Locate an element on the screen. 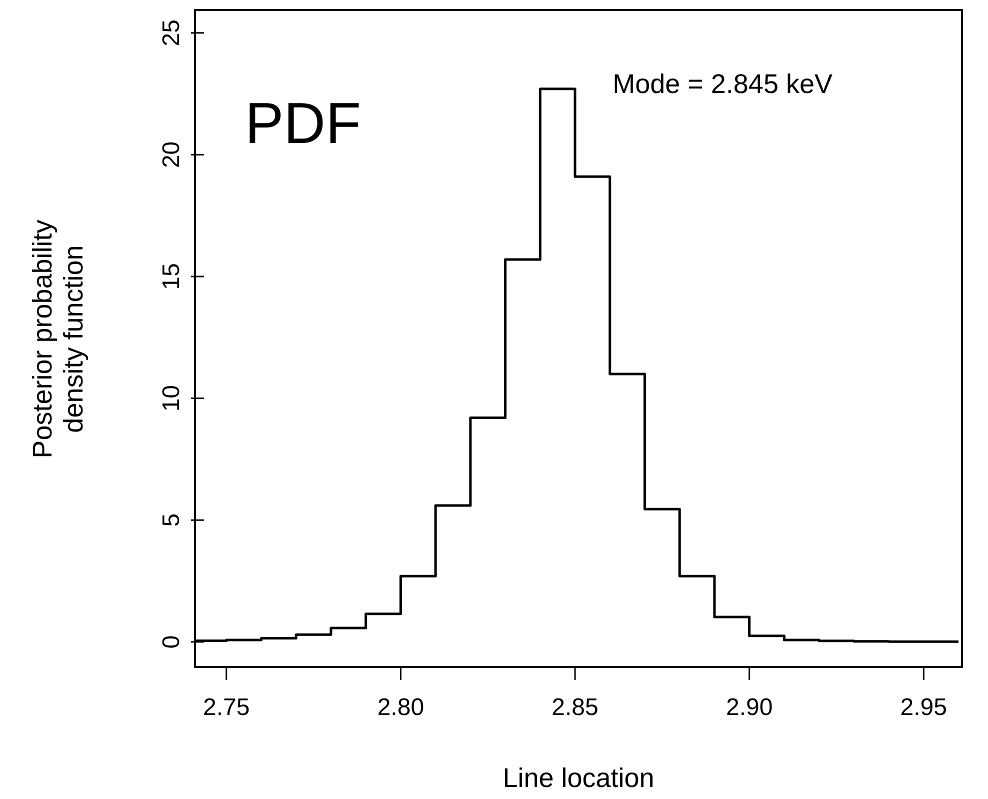 The image size is (988, 799). y-tick-label: 10 is located at coordinates (171, 398).